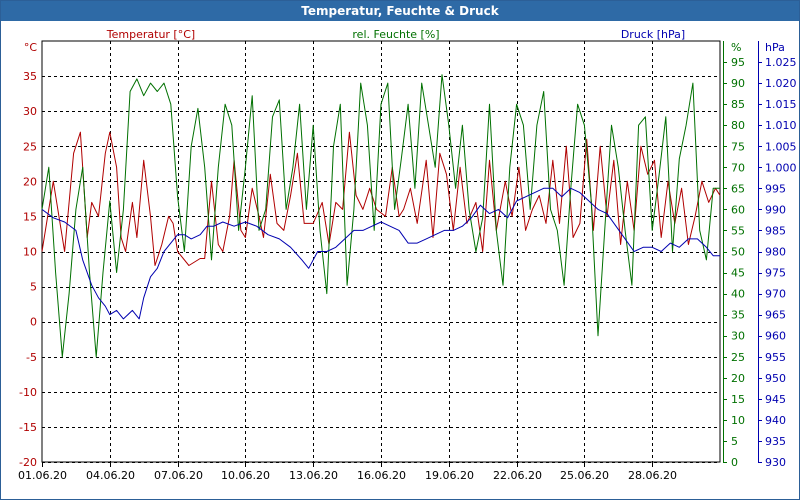 Image resolution: width=800 pixels, height=500 pixels. Describe the element at coordinates (738, 83) in the screenshot. I see `hum-tick-label: 90` at that location.